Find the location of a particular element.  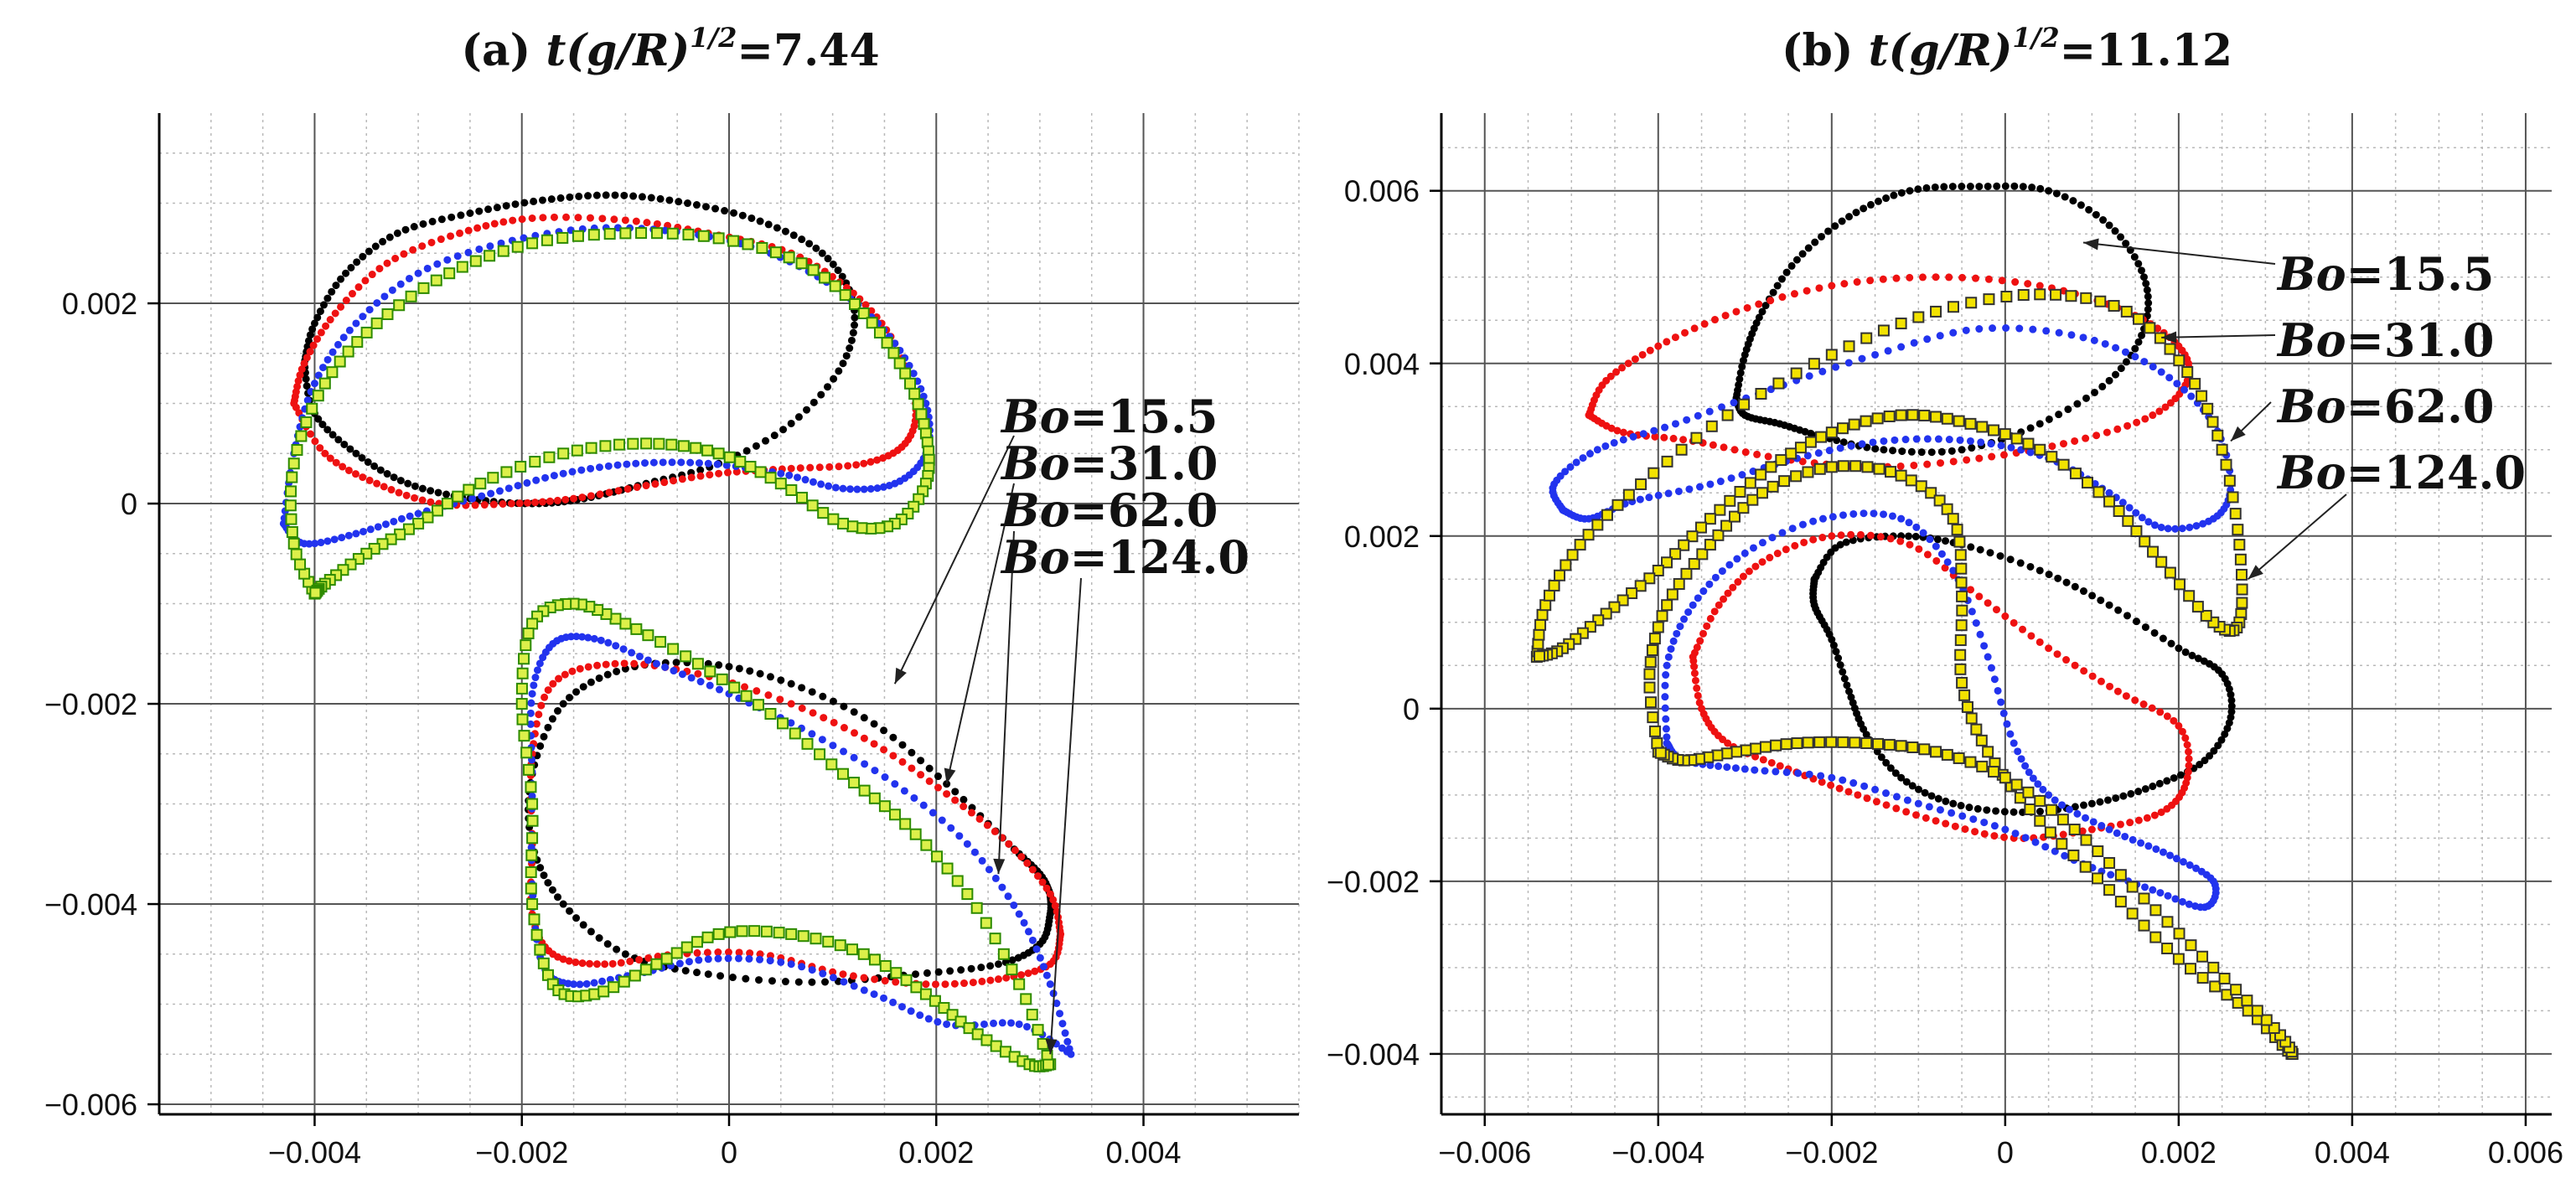

y-tick-label: −0.006 is located at coordinates (90, 1105).